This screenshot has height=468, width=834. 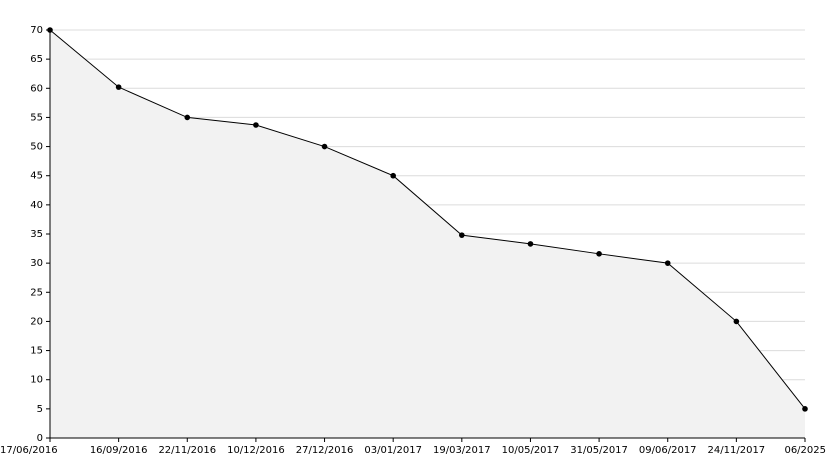 I want to click on y-tick-label: 30, so click(x=36, y=263).